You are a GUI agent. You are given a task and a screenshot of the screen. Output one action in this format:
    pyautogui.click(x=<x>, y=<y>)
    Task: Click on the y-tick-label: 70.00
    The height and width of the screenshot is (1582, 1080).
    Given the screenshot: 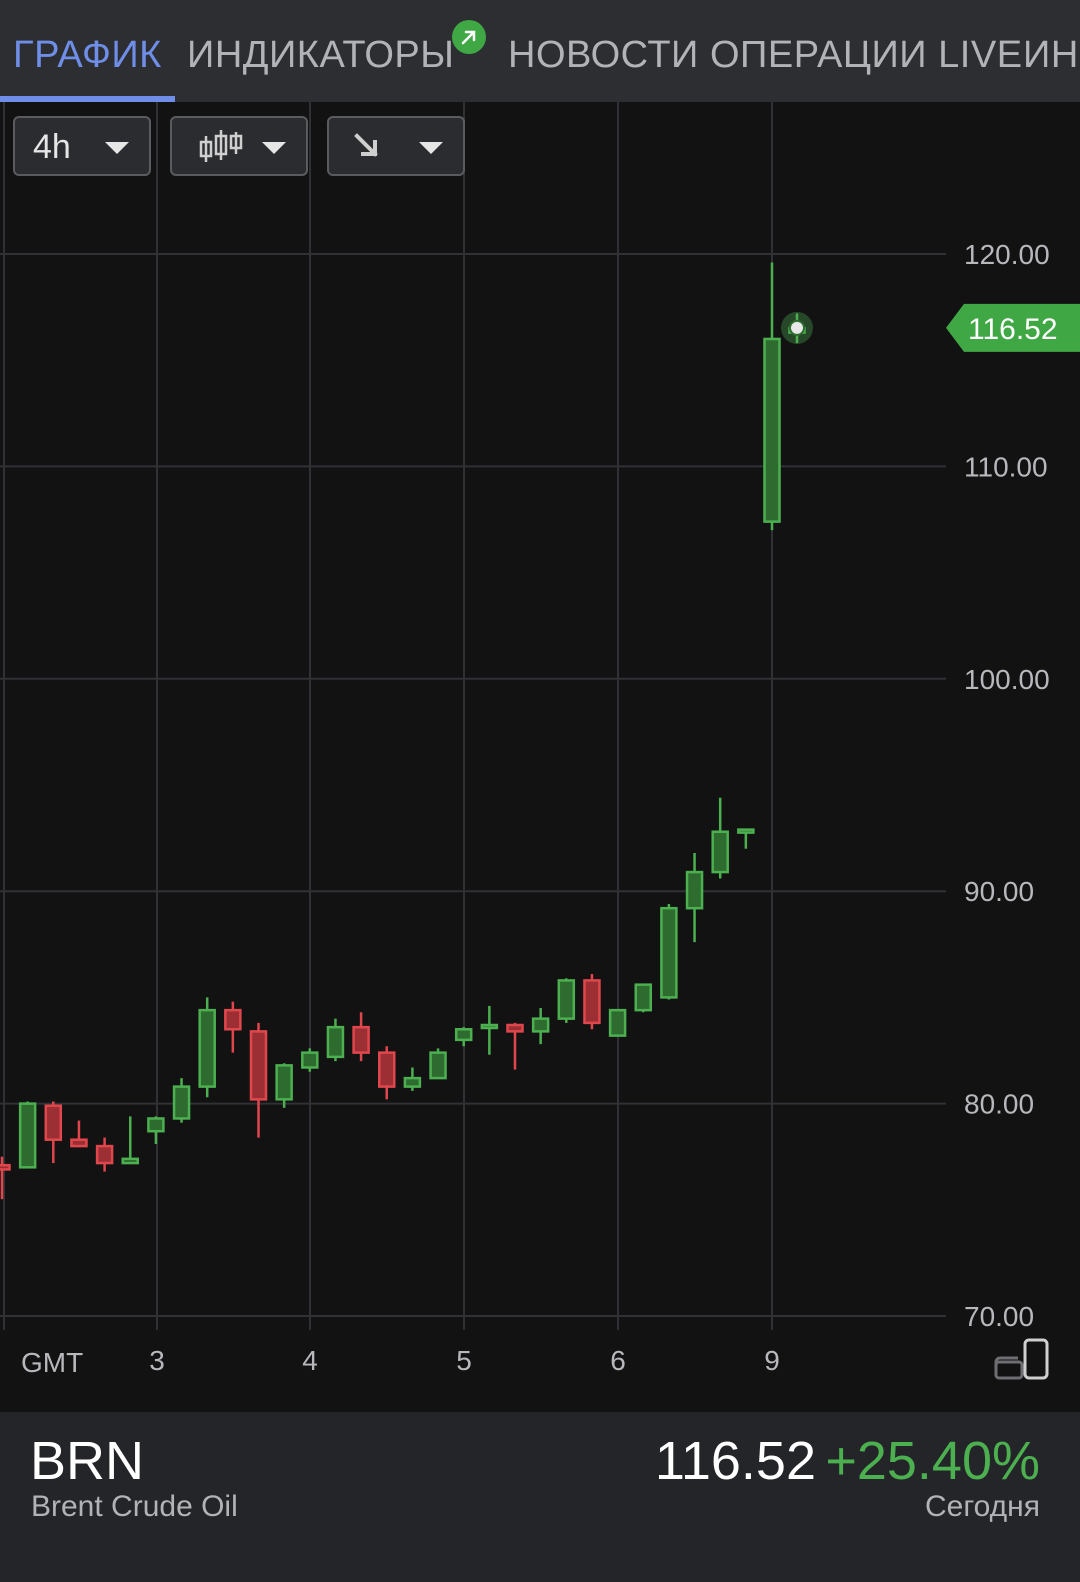 What is the action you would take?
    pyautogui.click(x=999, y=1316)
    